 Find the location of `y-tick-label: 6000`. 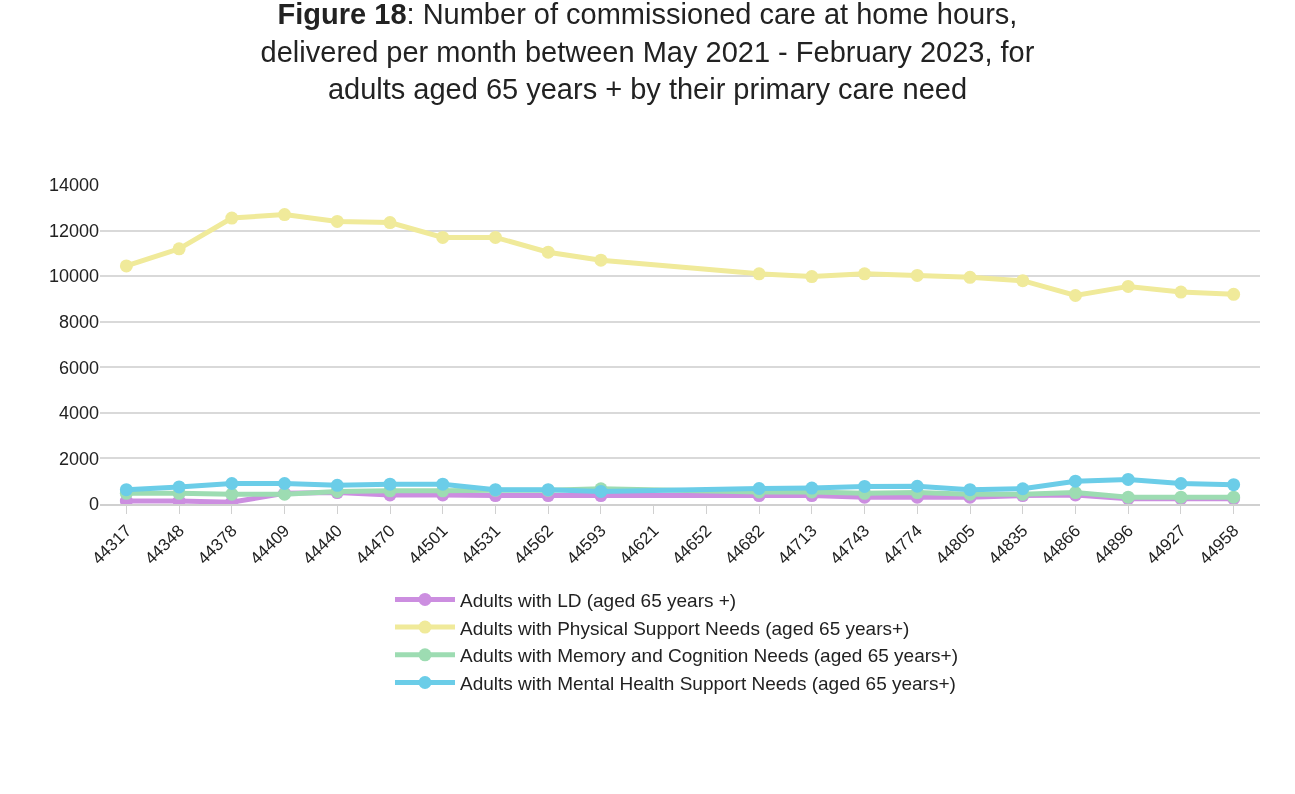

y-tick-label: 6000 is located at coordinates (78, 367).